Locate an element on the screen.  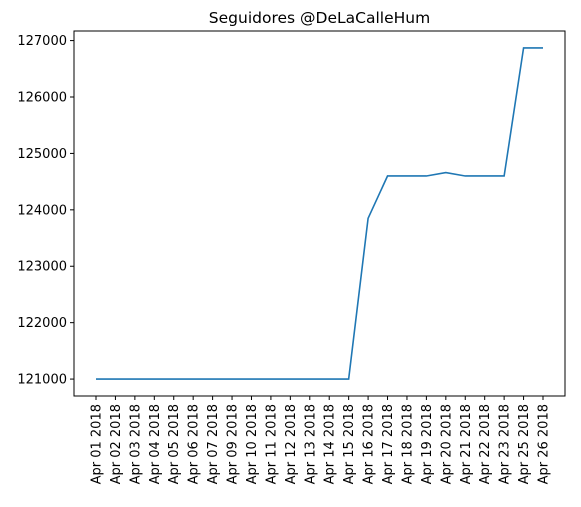
x-tick-label: Apr 01 2018 is located at coordinates (97, 444).